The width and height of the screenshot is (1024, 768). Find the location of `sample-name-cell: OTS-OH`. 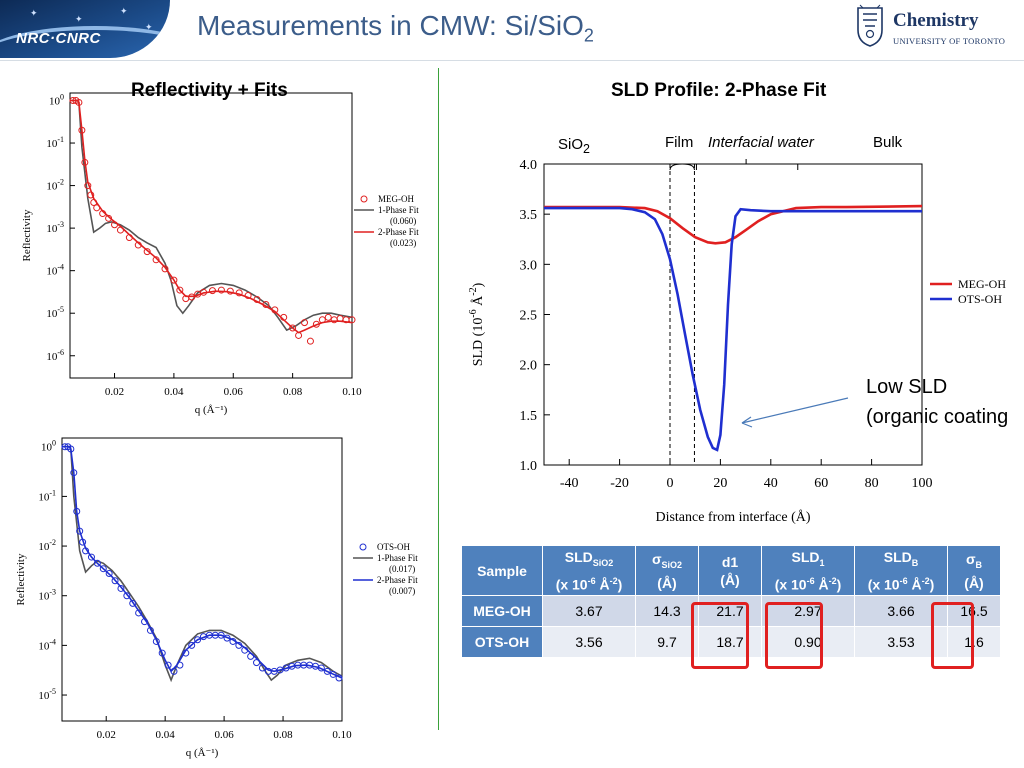

sample-name-cell: OTS-OH is located at coordinates (502, 642).